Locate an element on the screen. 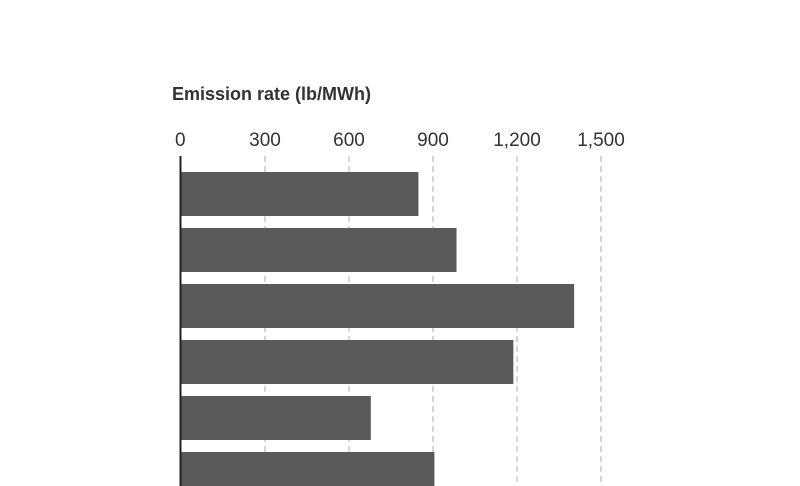 The height and width of the screenshot is (486, 800). x-tick-label: 1,200 is located at coordinates (517, 140).